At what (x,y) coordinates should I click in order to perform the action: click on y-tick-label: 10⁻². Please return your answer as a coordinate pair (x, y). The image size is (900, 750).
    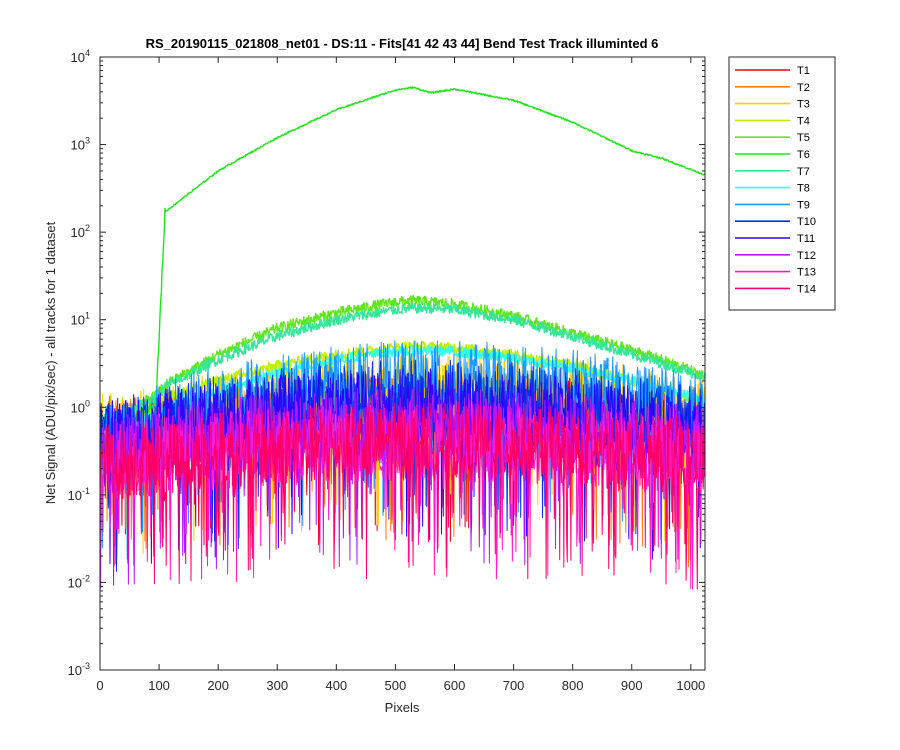
    Looking at the image, I should click on (79, 581).